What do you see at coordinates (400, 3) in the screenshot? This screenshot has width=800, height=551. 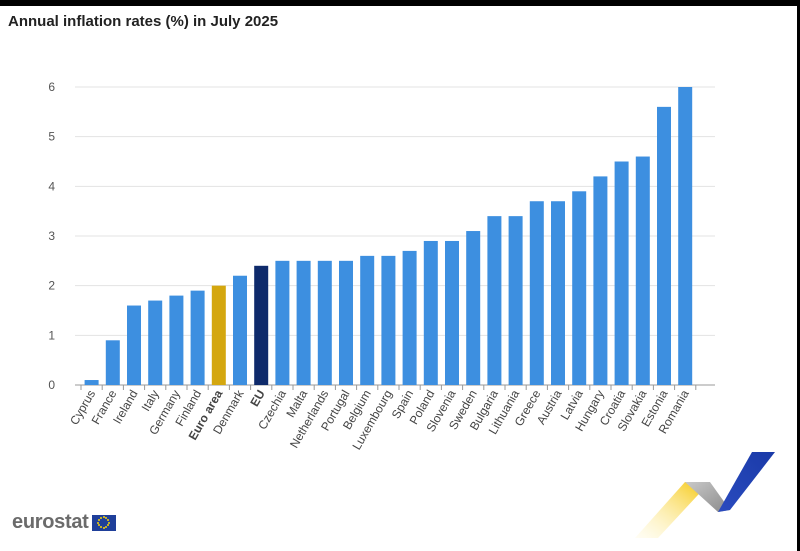 I see `top-border` at bounding box center [400, 3].